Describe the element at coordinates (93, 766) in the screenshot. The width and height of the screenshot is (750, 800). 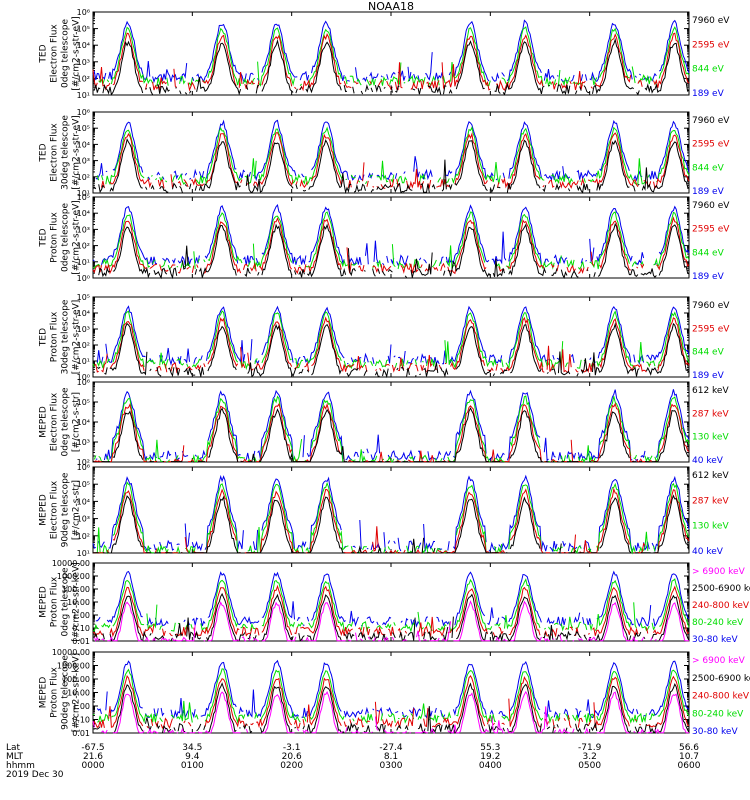
I see `axis-row-value: 0000` at that location.